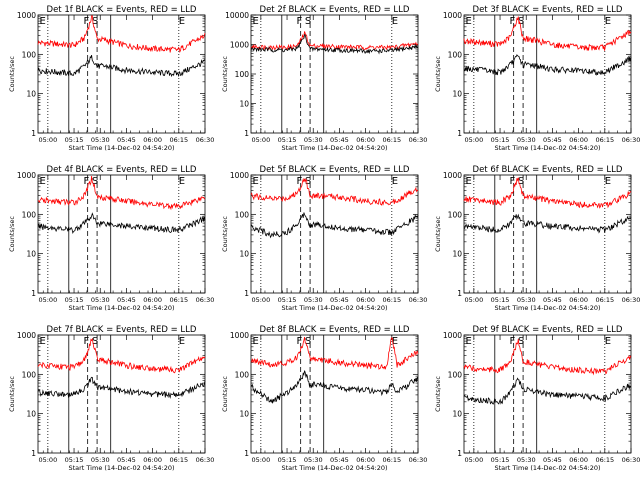 The width and height of the screenshot is (640, 480). Describe the element at coordinates (548, 170) in the screenshot. I see `panel-title: Det 6f BLACK = Events, RED = LLD` at that location.